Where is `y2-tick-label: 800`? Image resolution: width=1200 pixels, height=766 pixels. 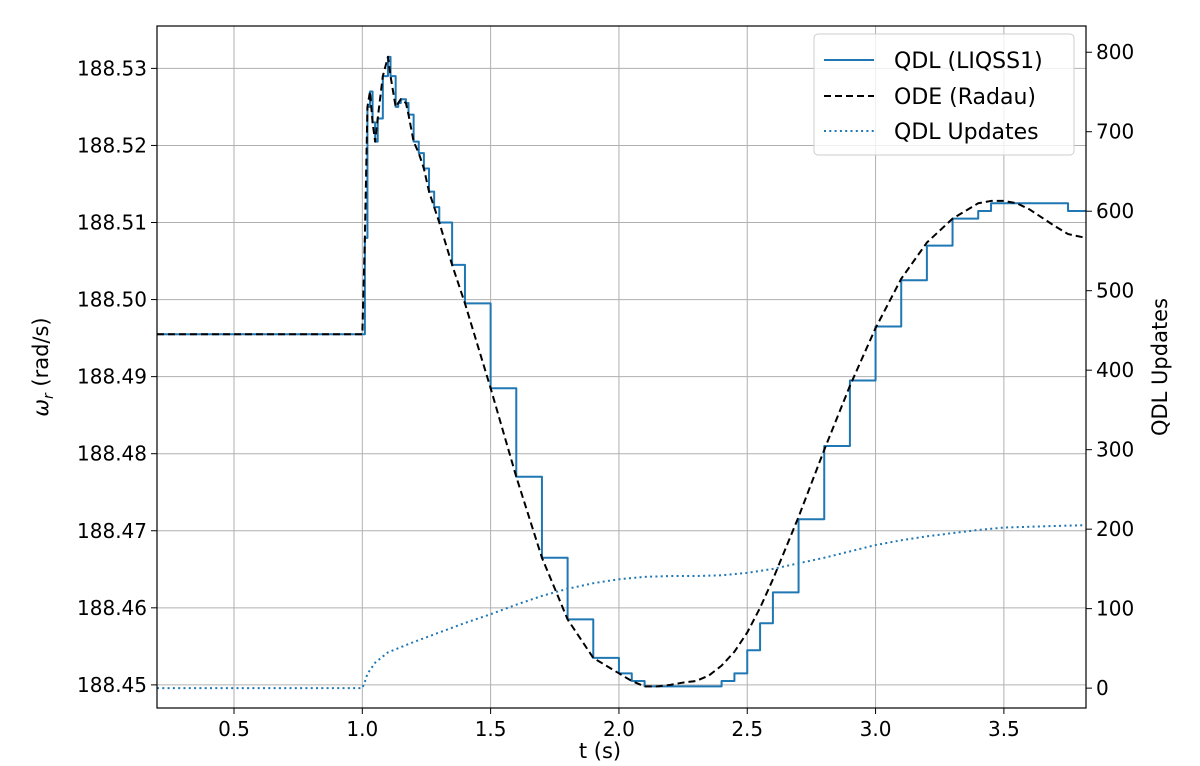
y2-tick-label: 800 is located at coordinates (1115, 52).